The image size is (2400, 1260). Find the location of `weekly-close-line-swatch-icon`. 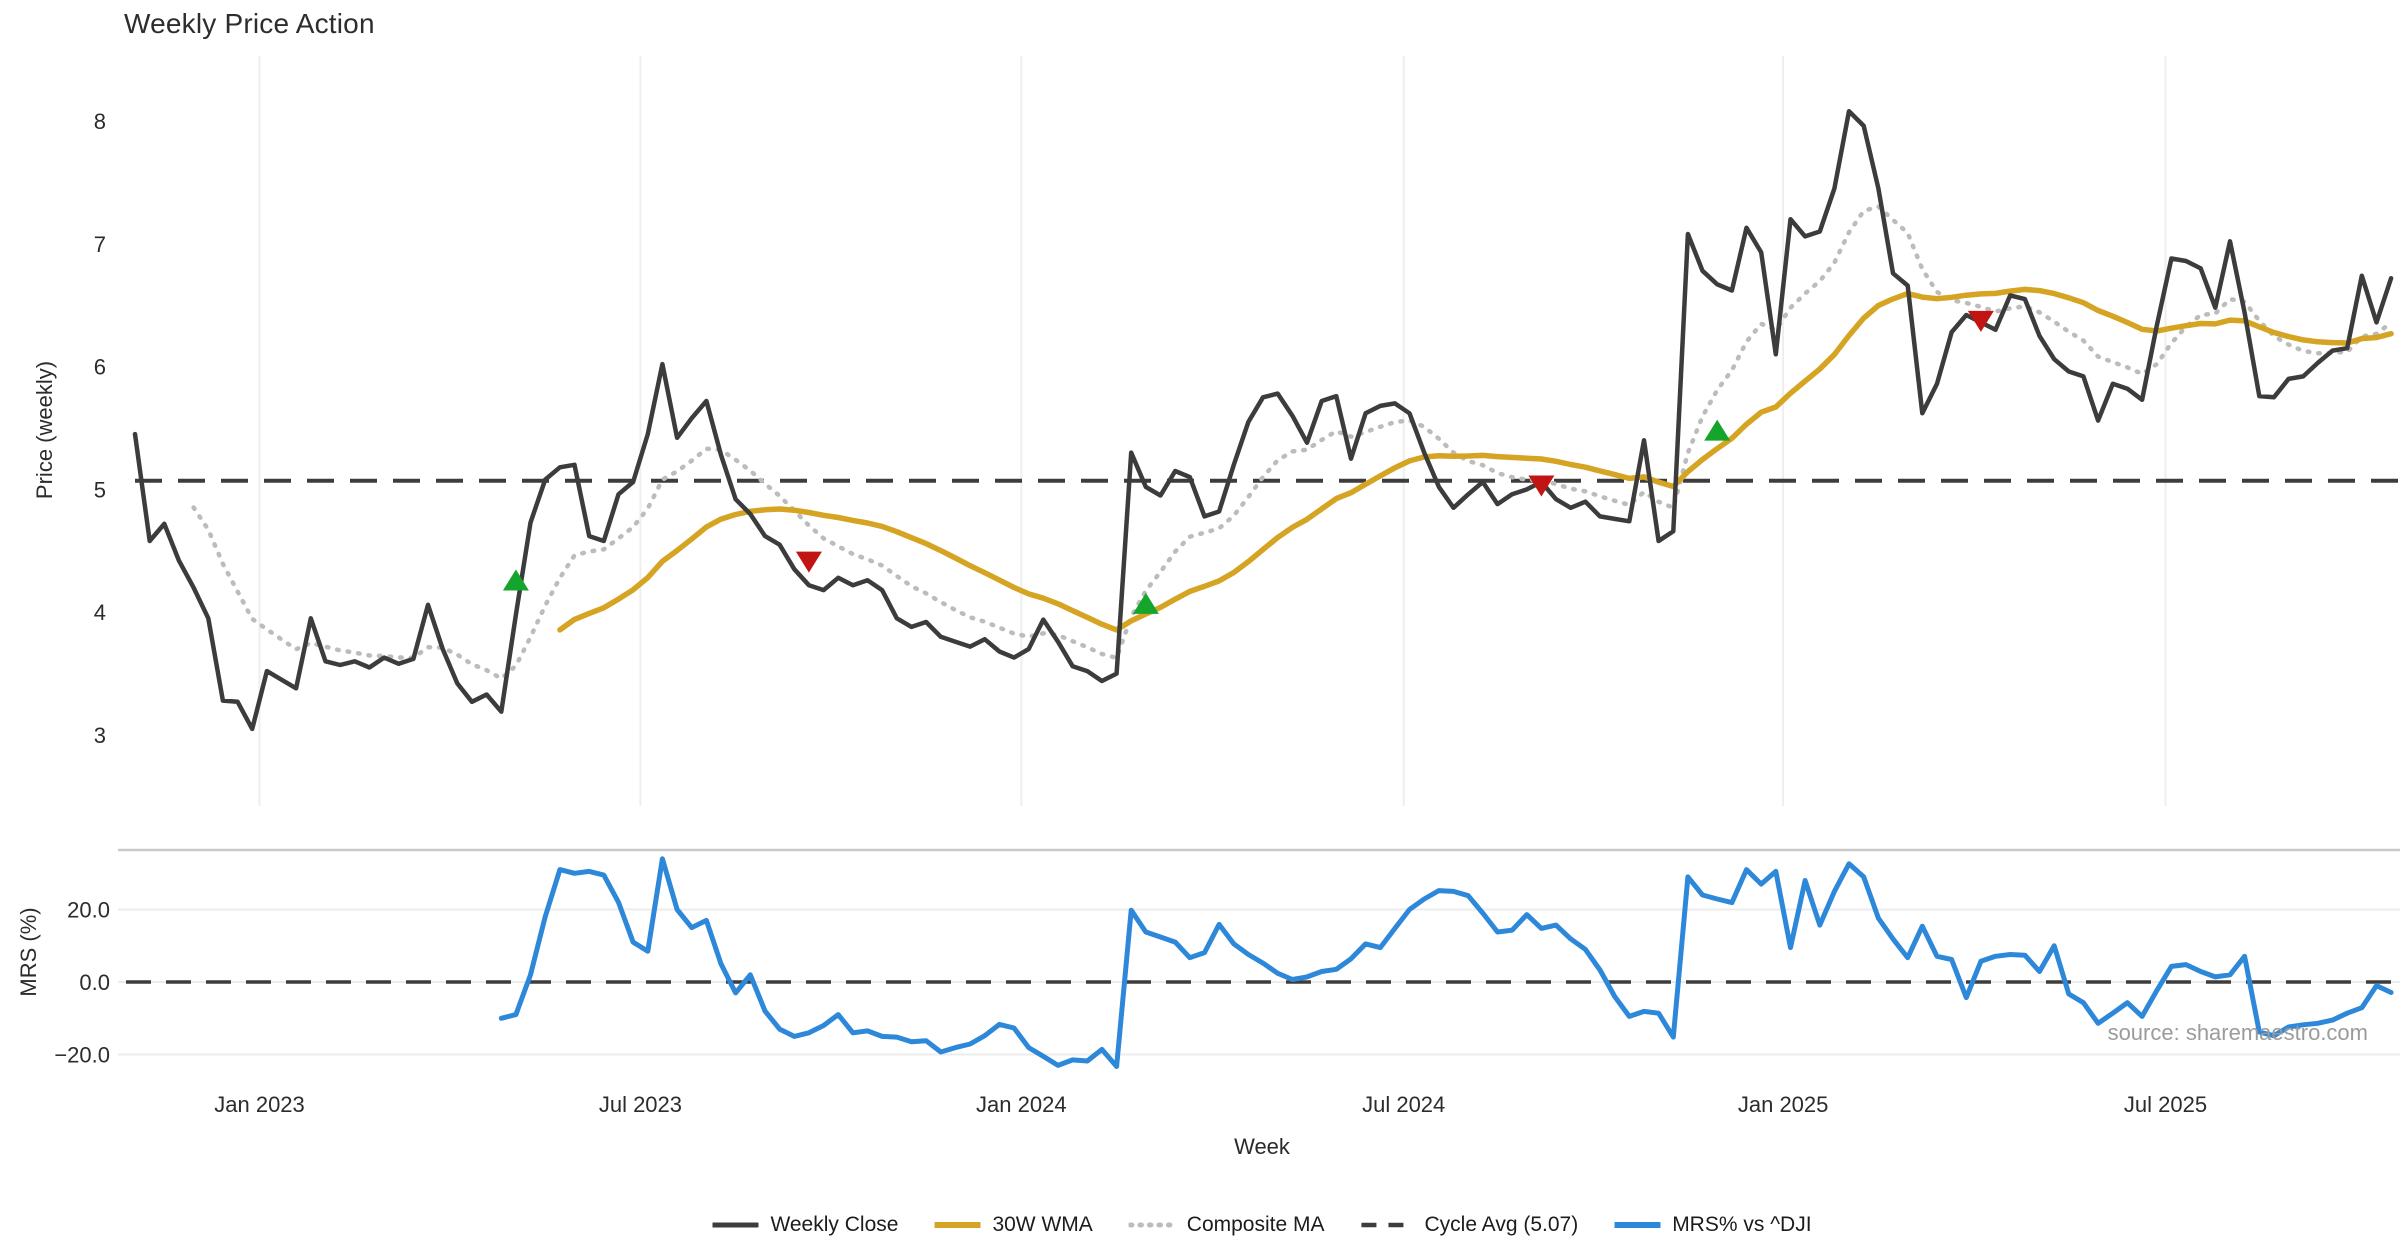

weekly-close-line-swatch-icon is located at coordinates (735, 1225).